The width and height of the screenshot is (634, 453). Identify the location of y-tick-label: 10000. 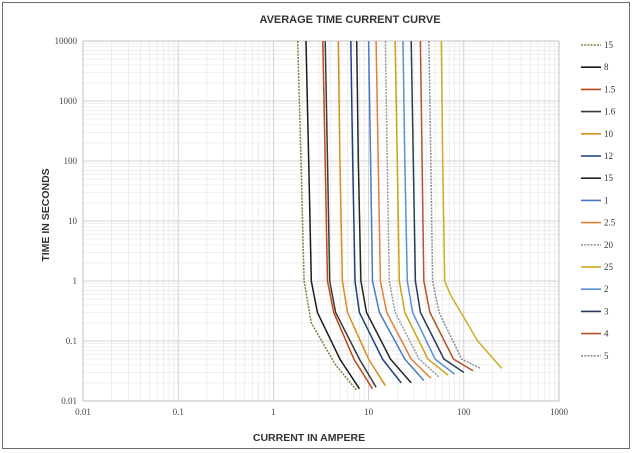
(66, 41).